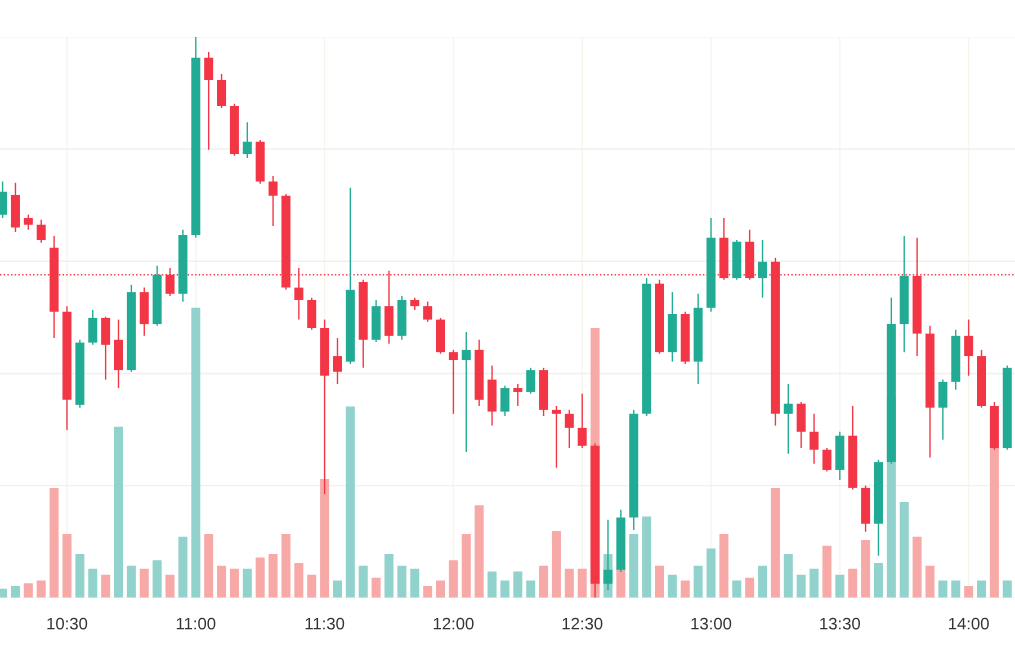  I want to click on x-tick-label: 13:00, so click(711, 623).